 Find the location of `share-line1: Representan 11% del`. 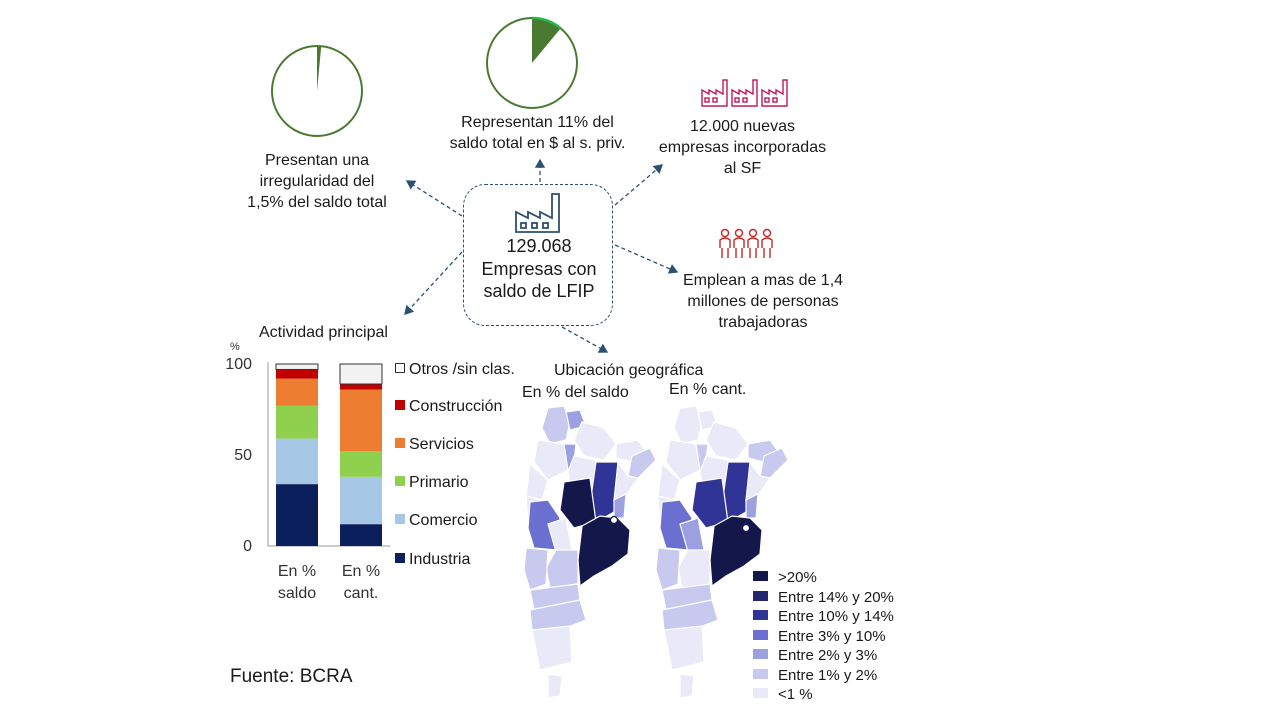

share-line1: Representan 11% del is located at coordinates (537, 122).